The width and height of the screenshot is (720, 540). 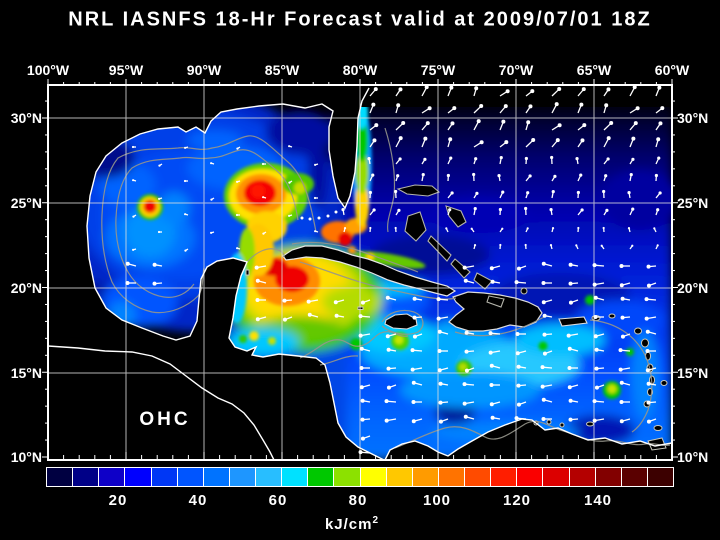 I want to click on puerto-rico, so click(x=573, y=321).